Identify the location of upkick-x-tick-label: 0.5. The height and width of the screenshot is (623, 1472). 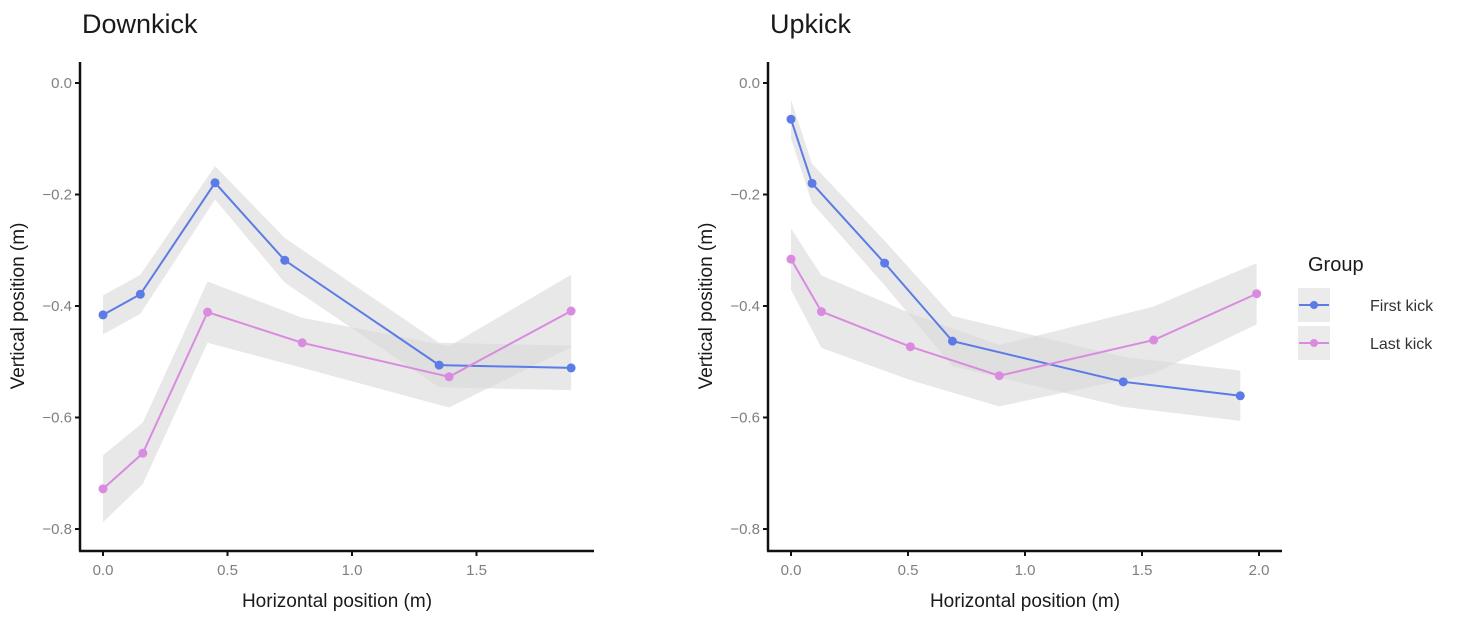
(908, 570).